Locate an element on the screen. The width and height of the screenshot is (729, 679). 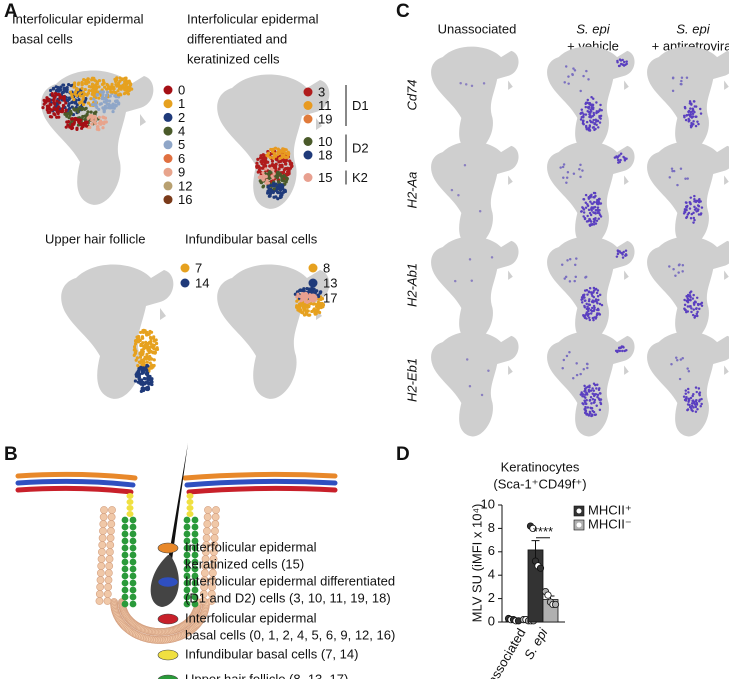
umap is located at coordinates (273, 141).